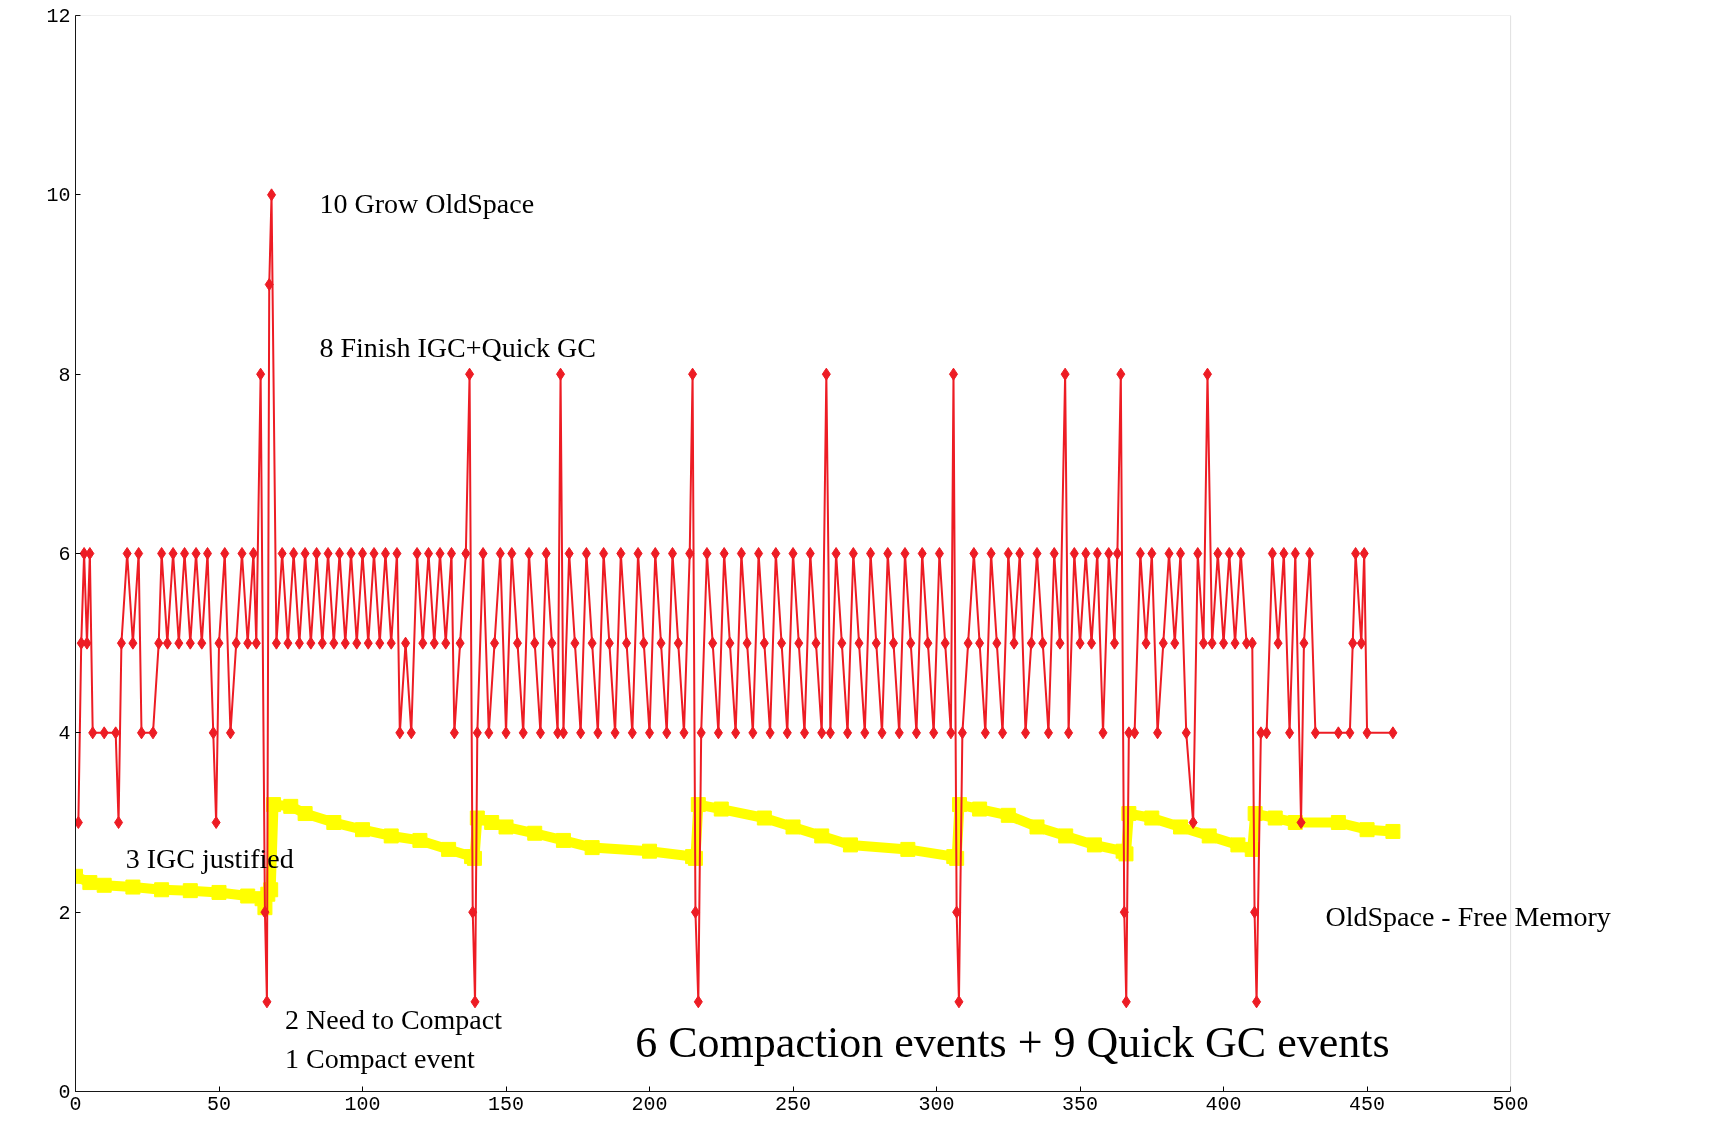 The image size is (1716, 1146). I want to click on x-tick-label: 100, so click(362, 1104).